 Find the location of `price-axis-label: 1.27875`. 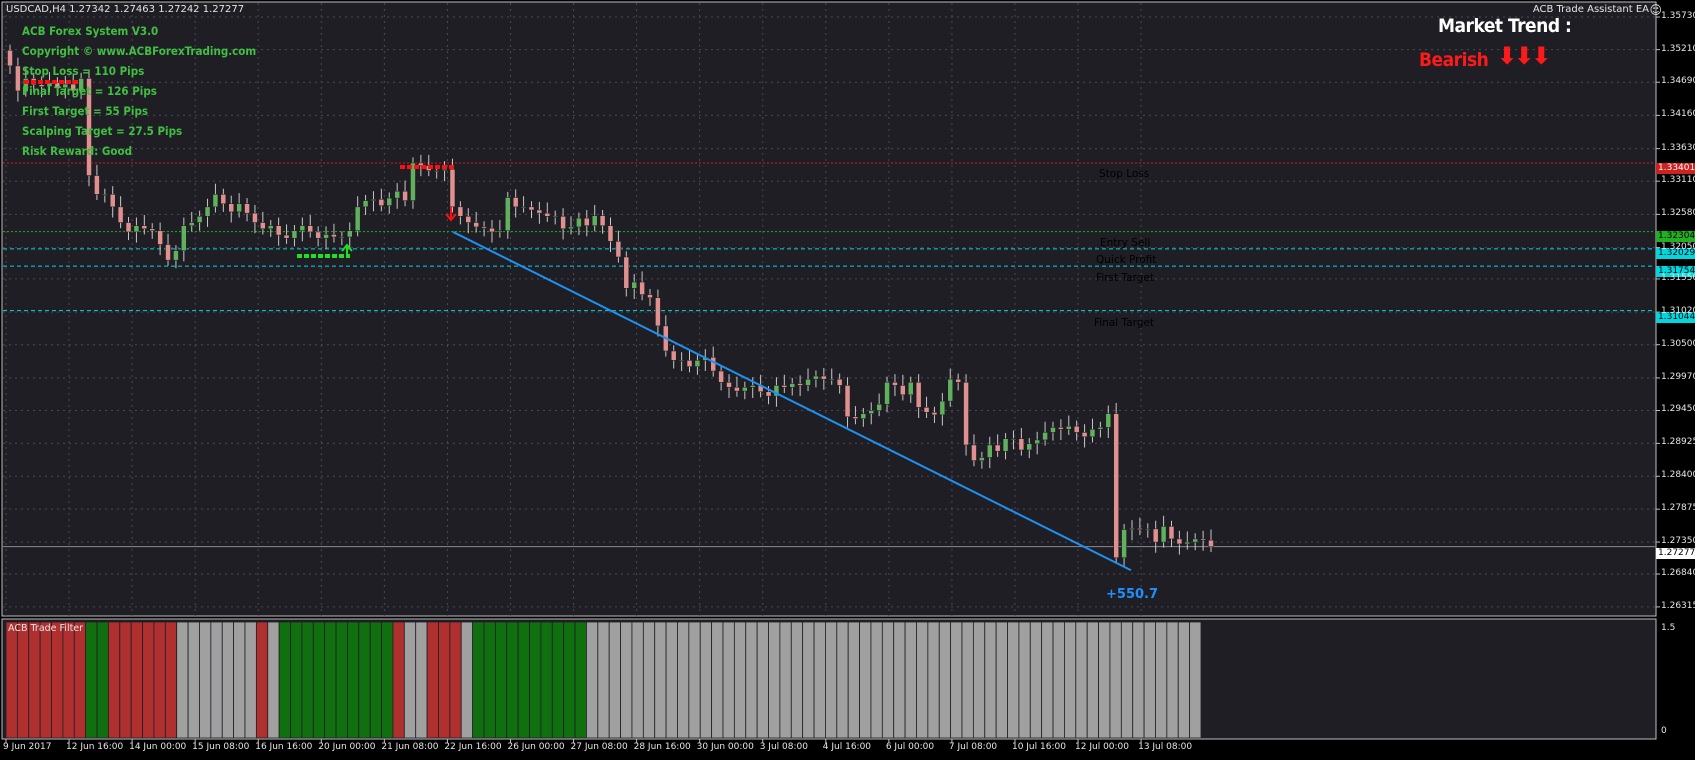

price-axis-label: 1.27875 is located at coordinates (1678, 508).